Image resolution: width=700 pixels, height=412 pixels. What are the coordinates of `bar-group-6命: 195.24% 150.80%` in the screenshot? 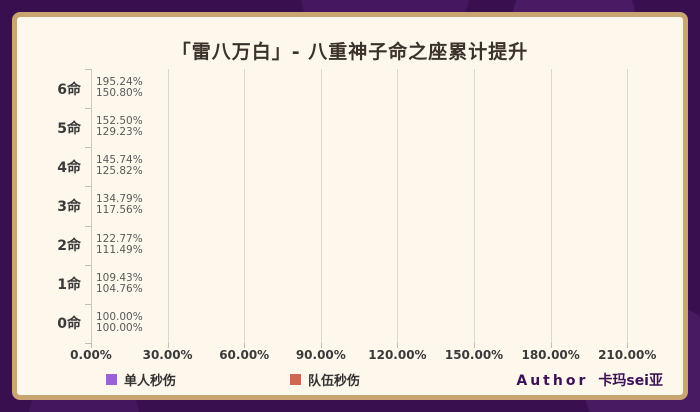 It's located at (377, 88).